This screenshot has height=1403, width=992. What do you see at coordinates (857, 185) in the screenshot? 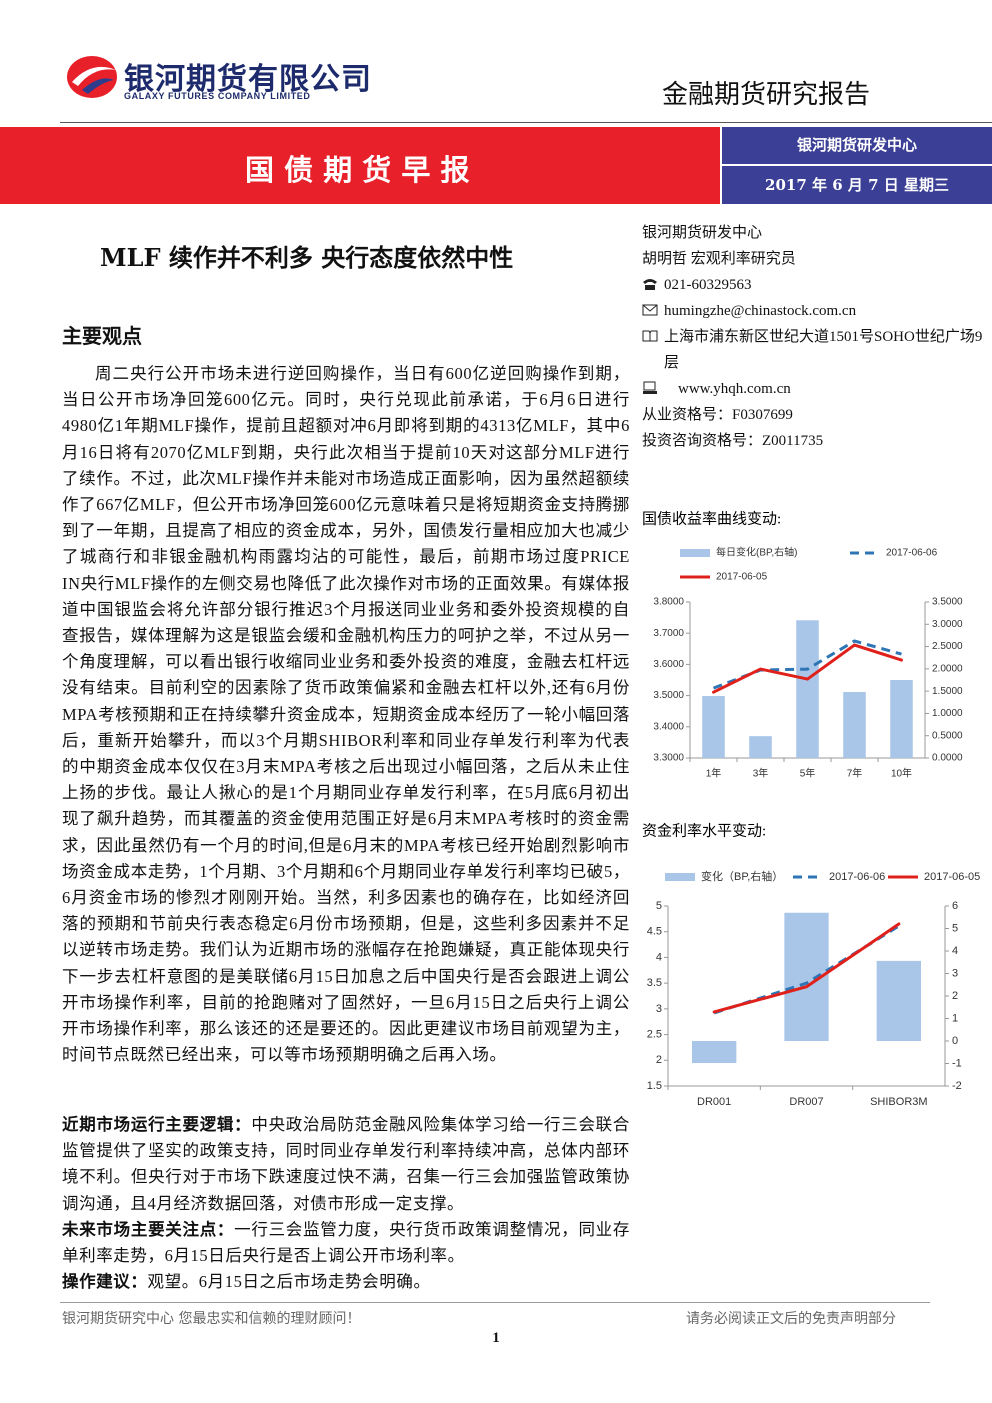
I see `report-date: 2017 年 6 月 7 日 星期三` at bounding box center [857, 185].